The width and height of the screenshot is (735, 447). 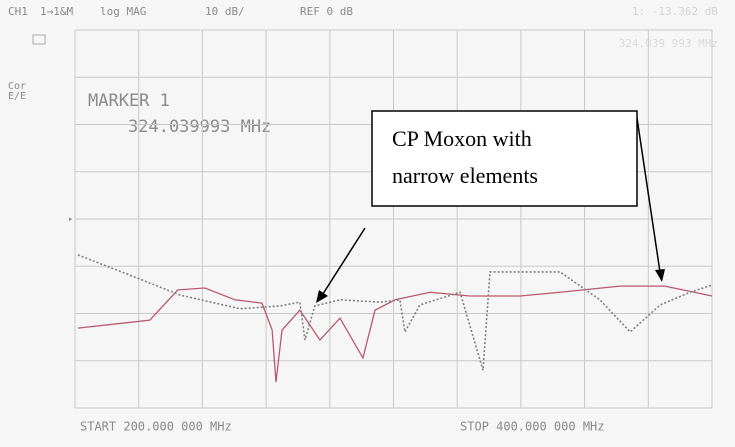 I want to click on annotation-line: narrow elements, so click(x=465, y=175).